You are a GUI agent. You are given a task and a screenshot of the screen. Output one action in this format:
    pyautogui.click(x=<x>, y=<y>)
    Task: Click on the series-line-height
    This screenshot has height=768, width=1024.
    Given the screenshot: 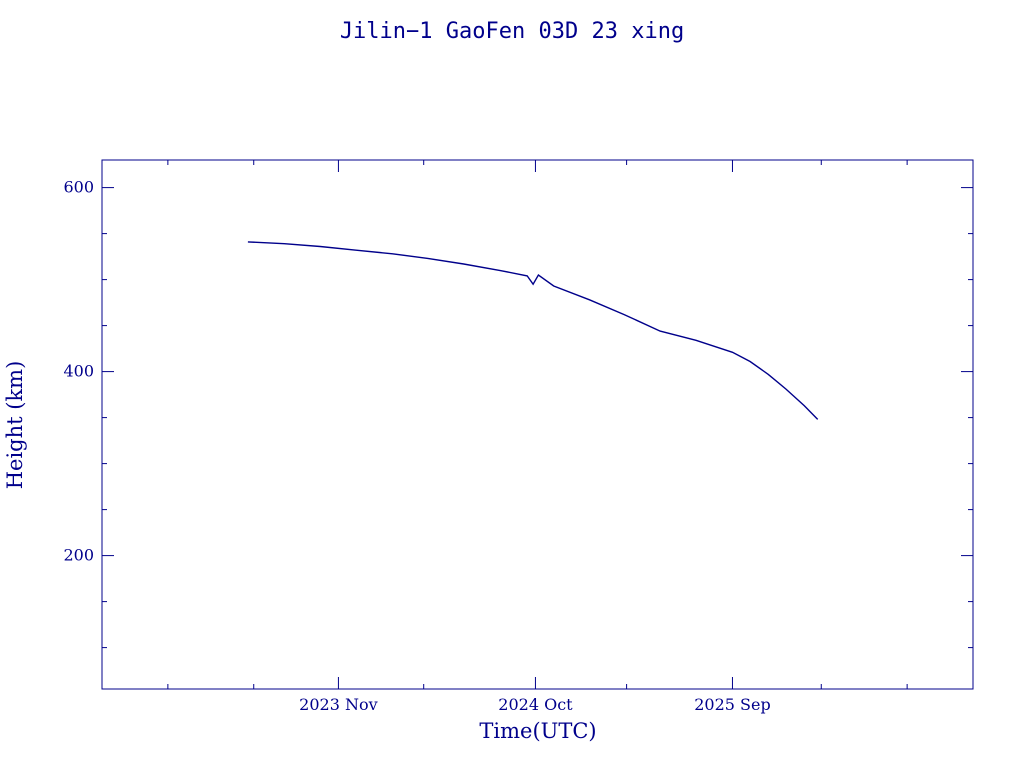 What is the action you would take?
    pyautogui.click(x=533, y=330)
    